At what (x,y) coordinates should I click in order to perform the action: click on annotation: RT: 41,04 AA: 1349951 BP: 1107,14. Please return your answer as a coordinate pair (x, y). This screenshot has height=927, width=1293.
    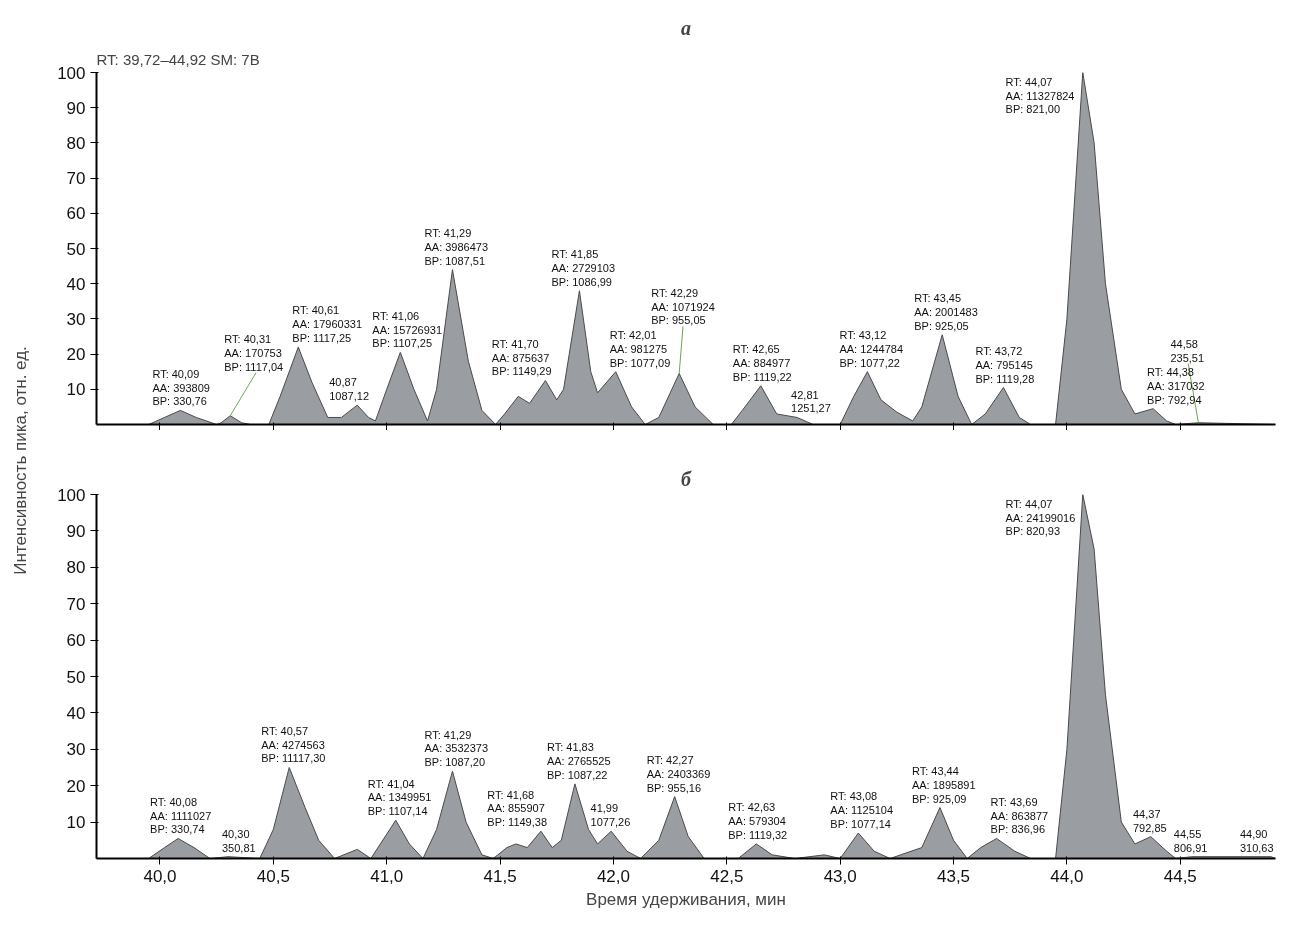
    Looking at the image, I should click on (399, 797).